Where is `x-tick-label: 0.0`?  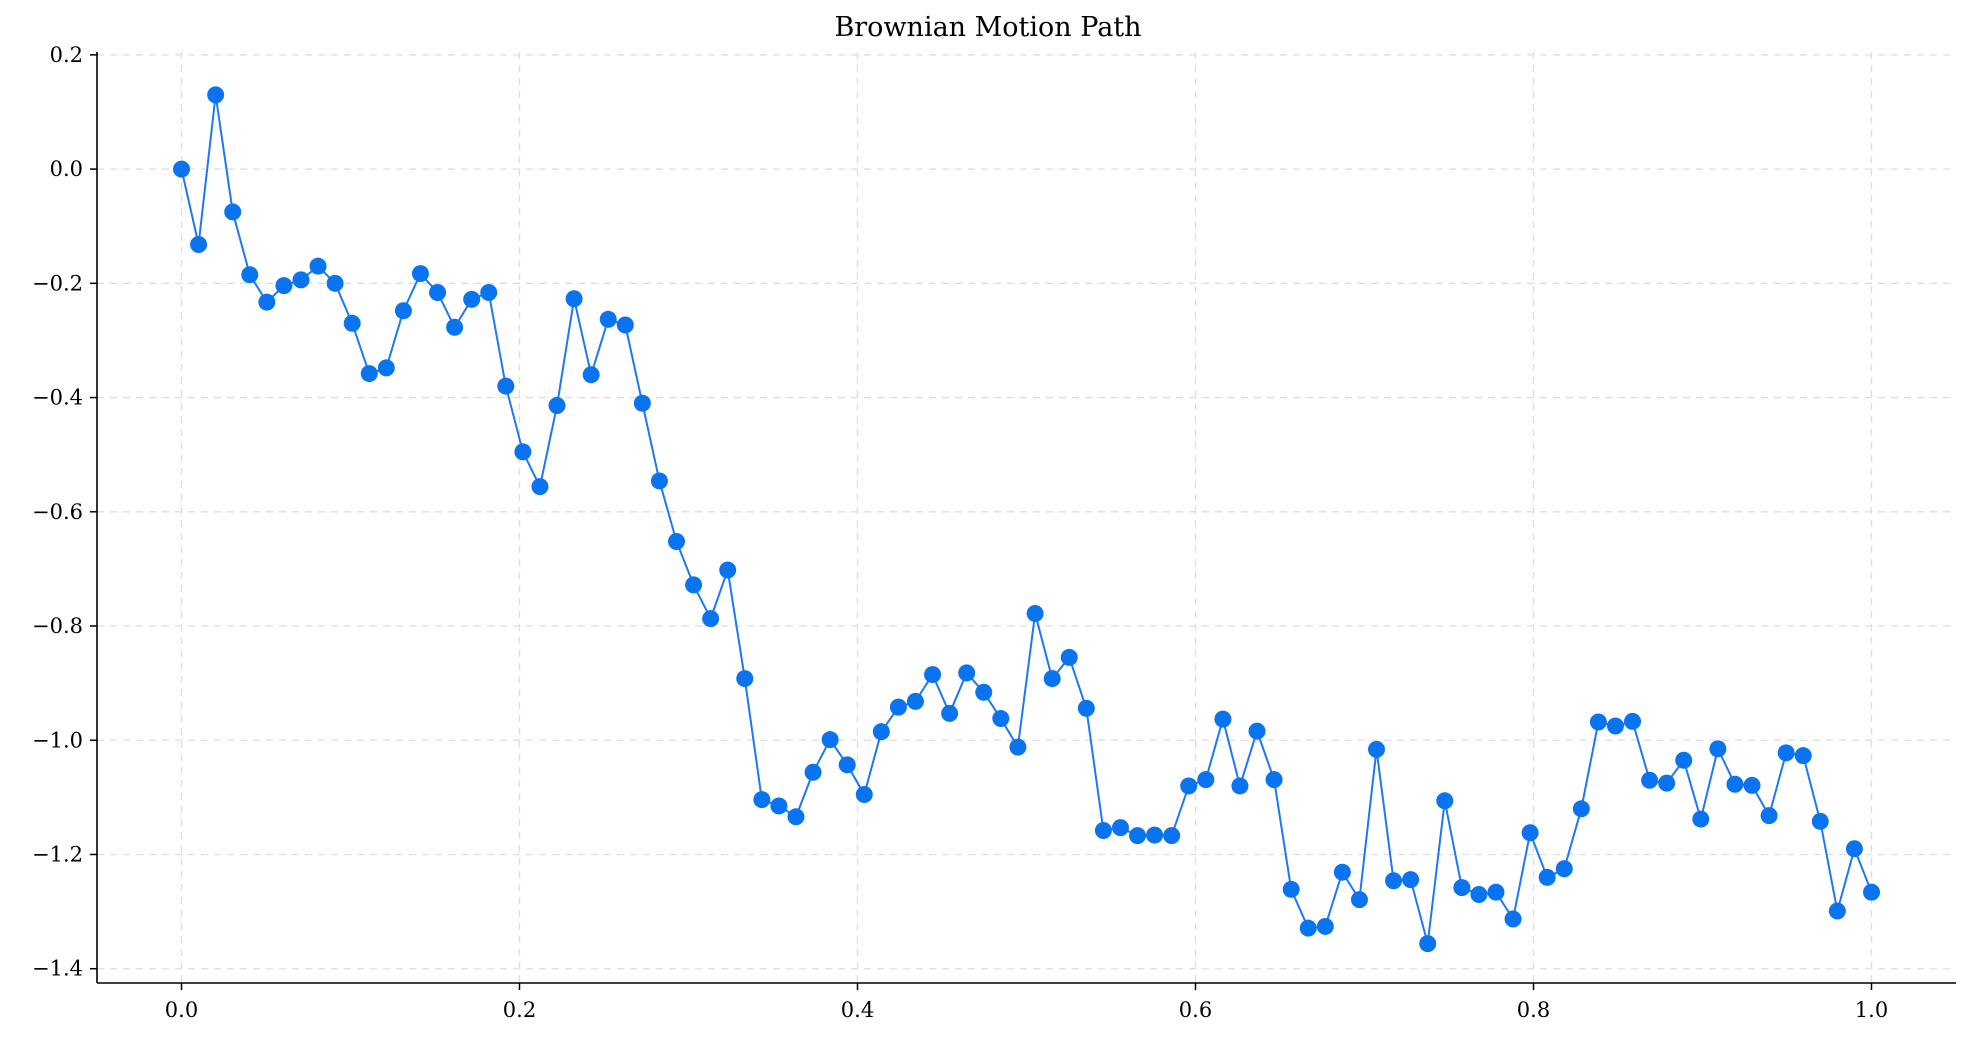 x-tick-label: 0.0 is located at coordinates (181, 1010).